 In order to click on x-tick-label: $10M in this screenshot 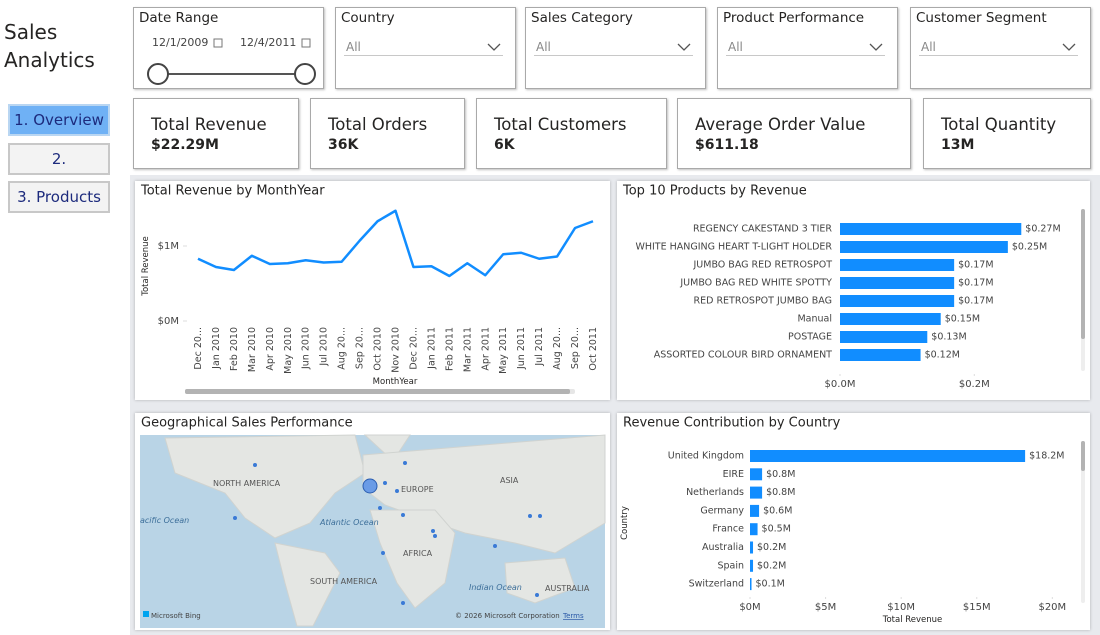, I will do `click(901, 607)`.